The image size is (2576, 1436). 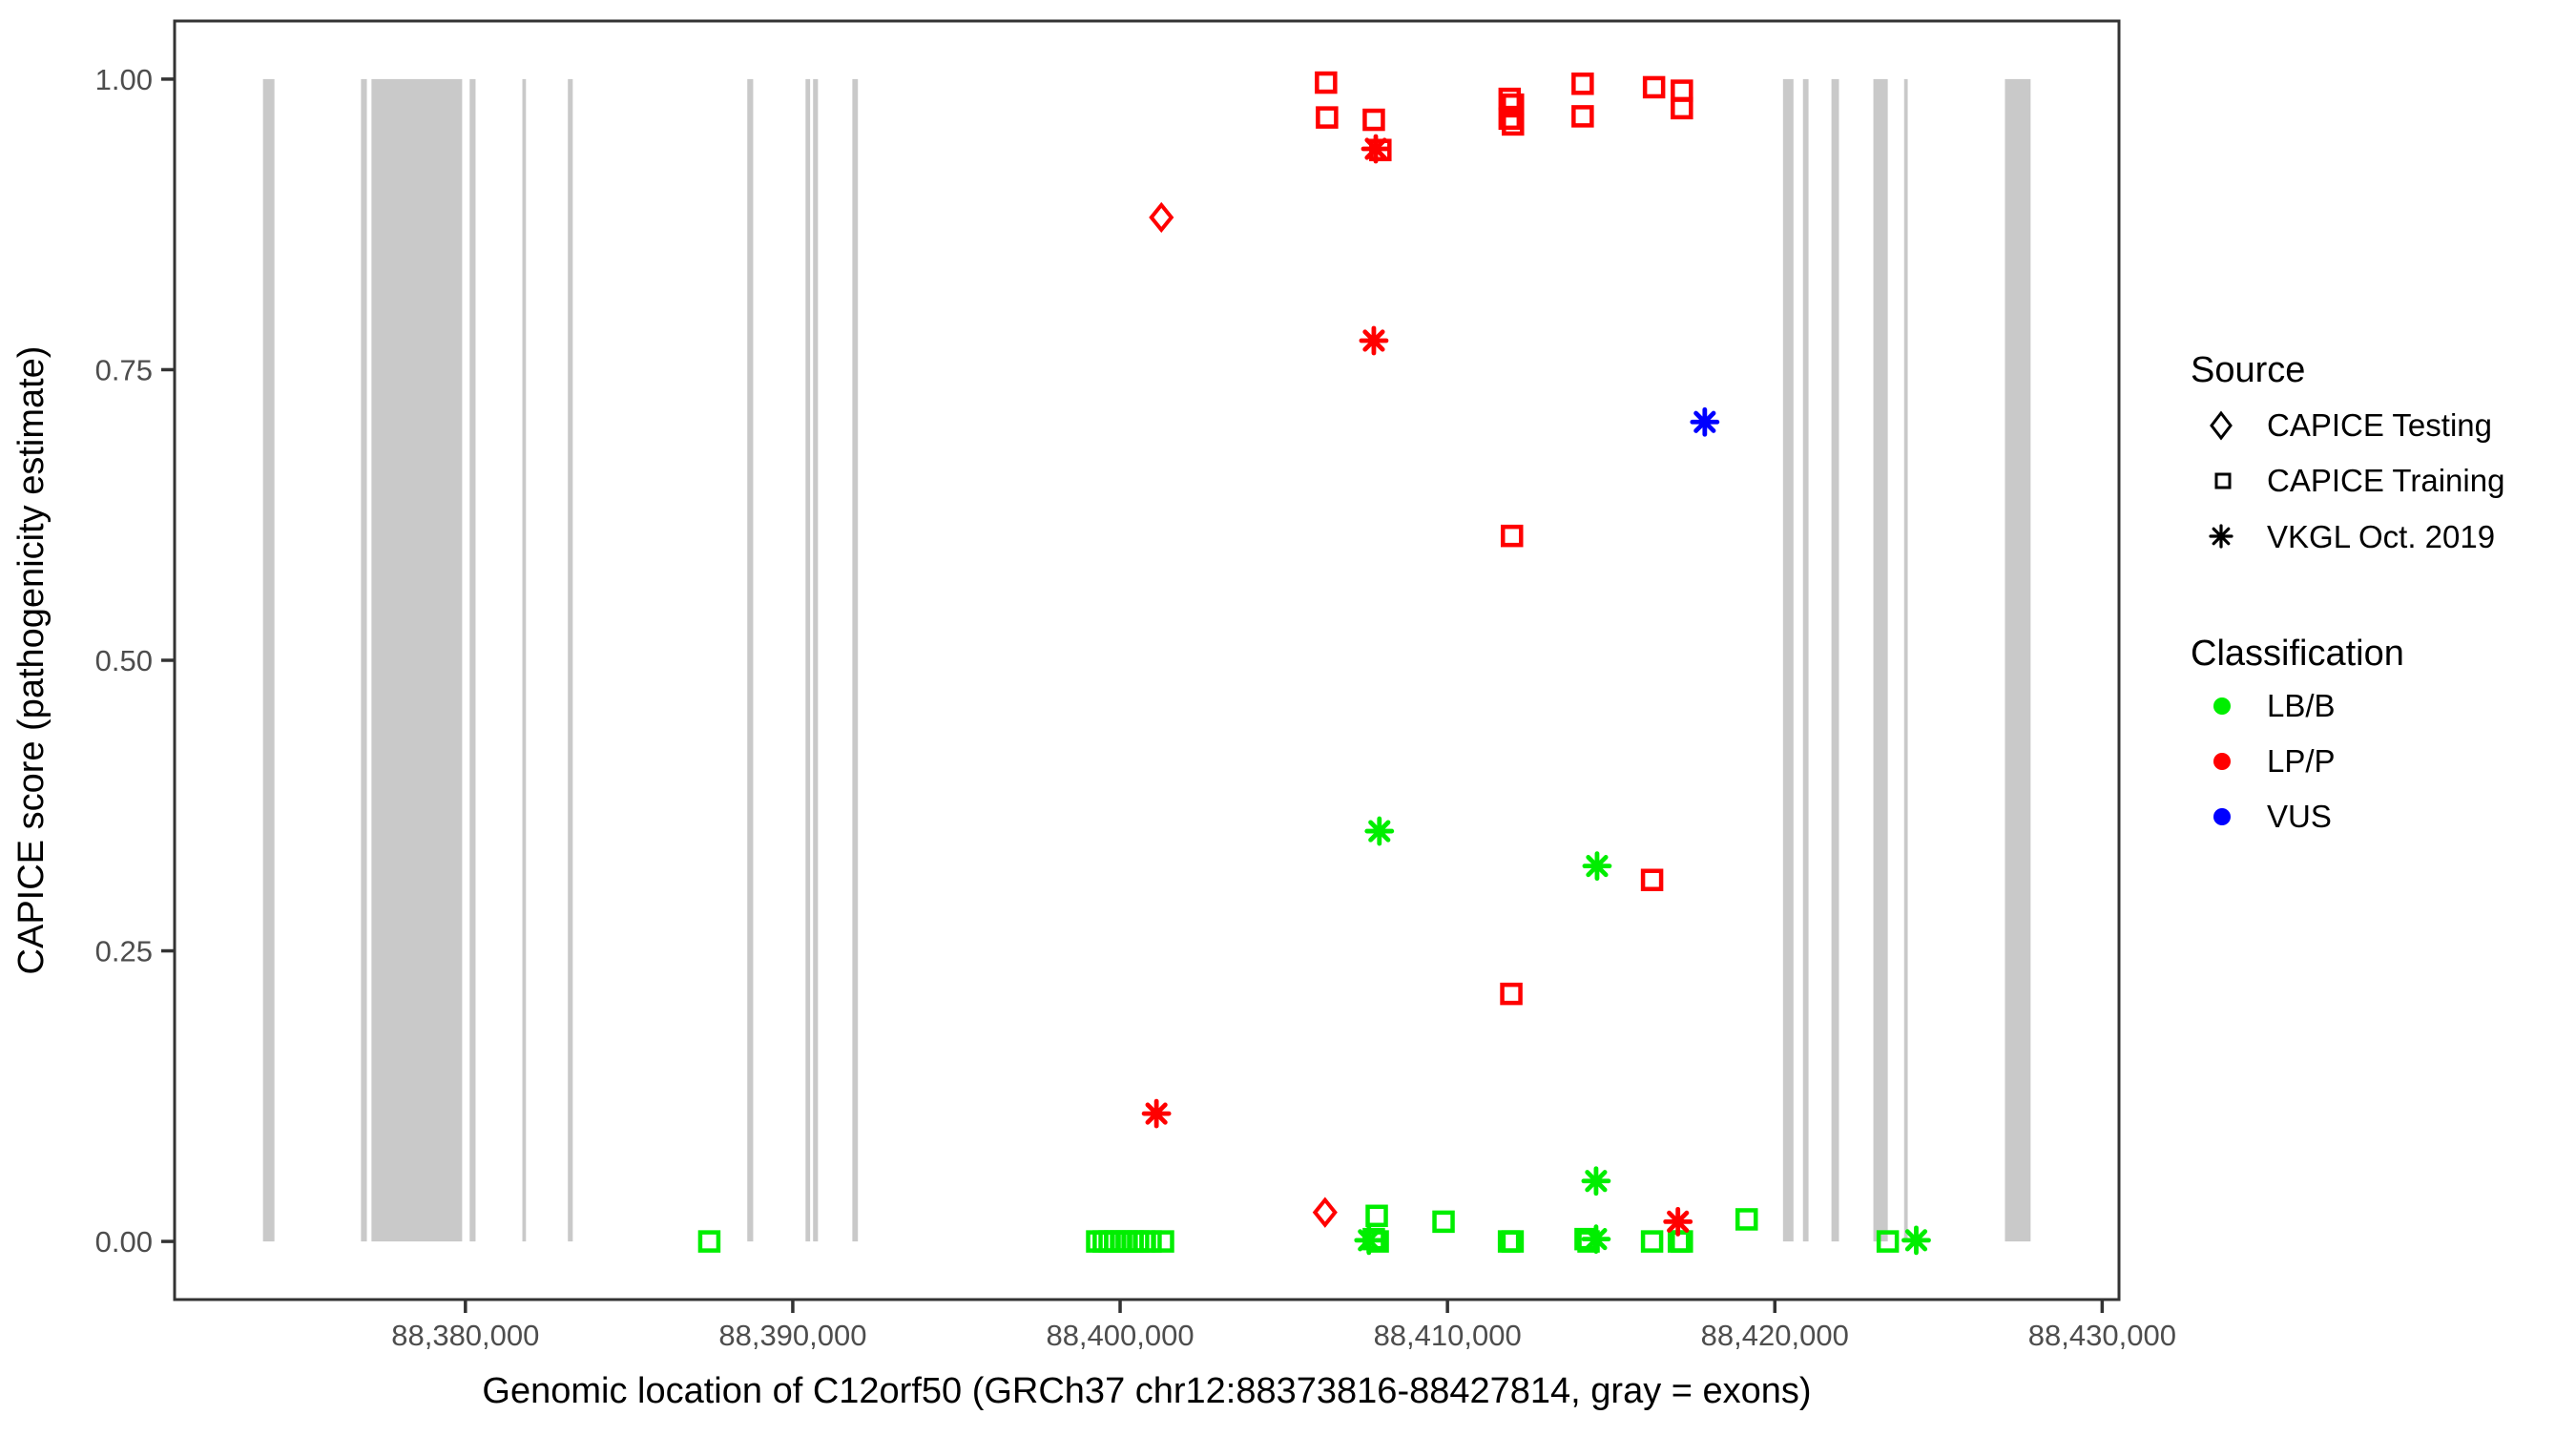 I want to click on legend-item-lbb: LB/B, so click(x=2301, y=705).